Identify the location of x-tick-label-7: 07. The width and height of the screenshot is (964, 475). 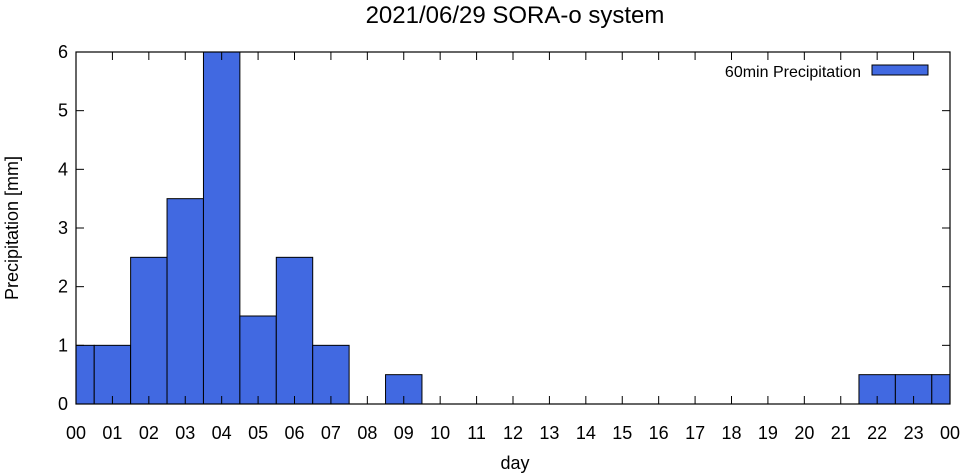
(331, 433).